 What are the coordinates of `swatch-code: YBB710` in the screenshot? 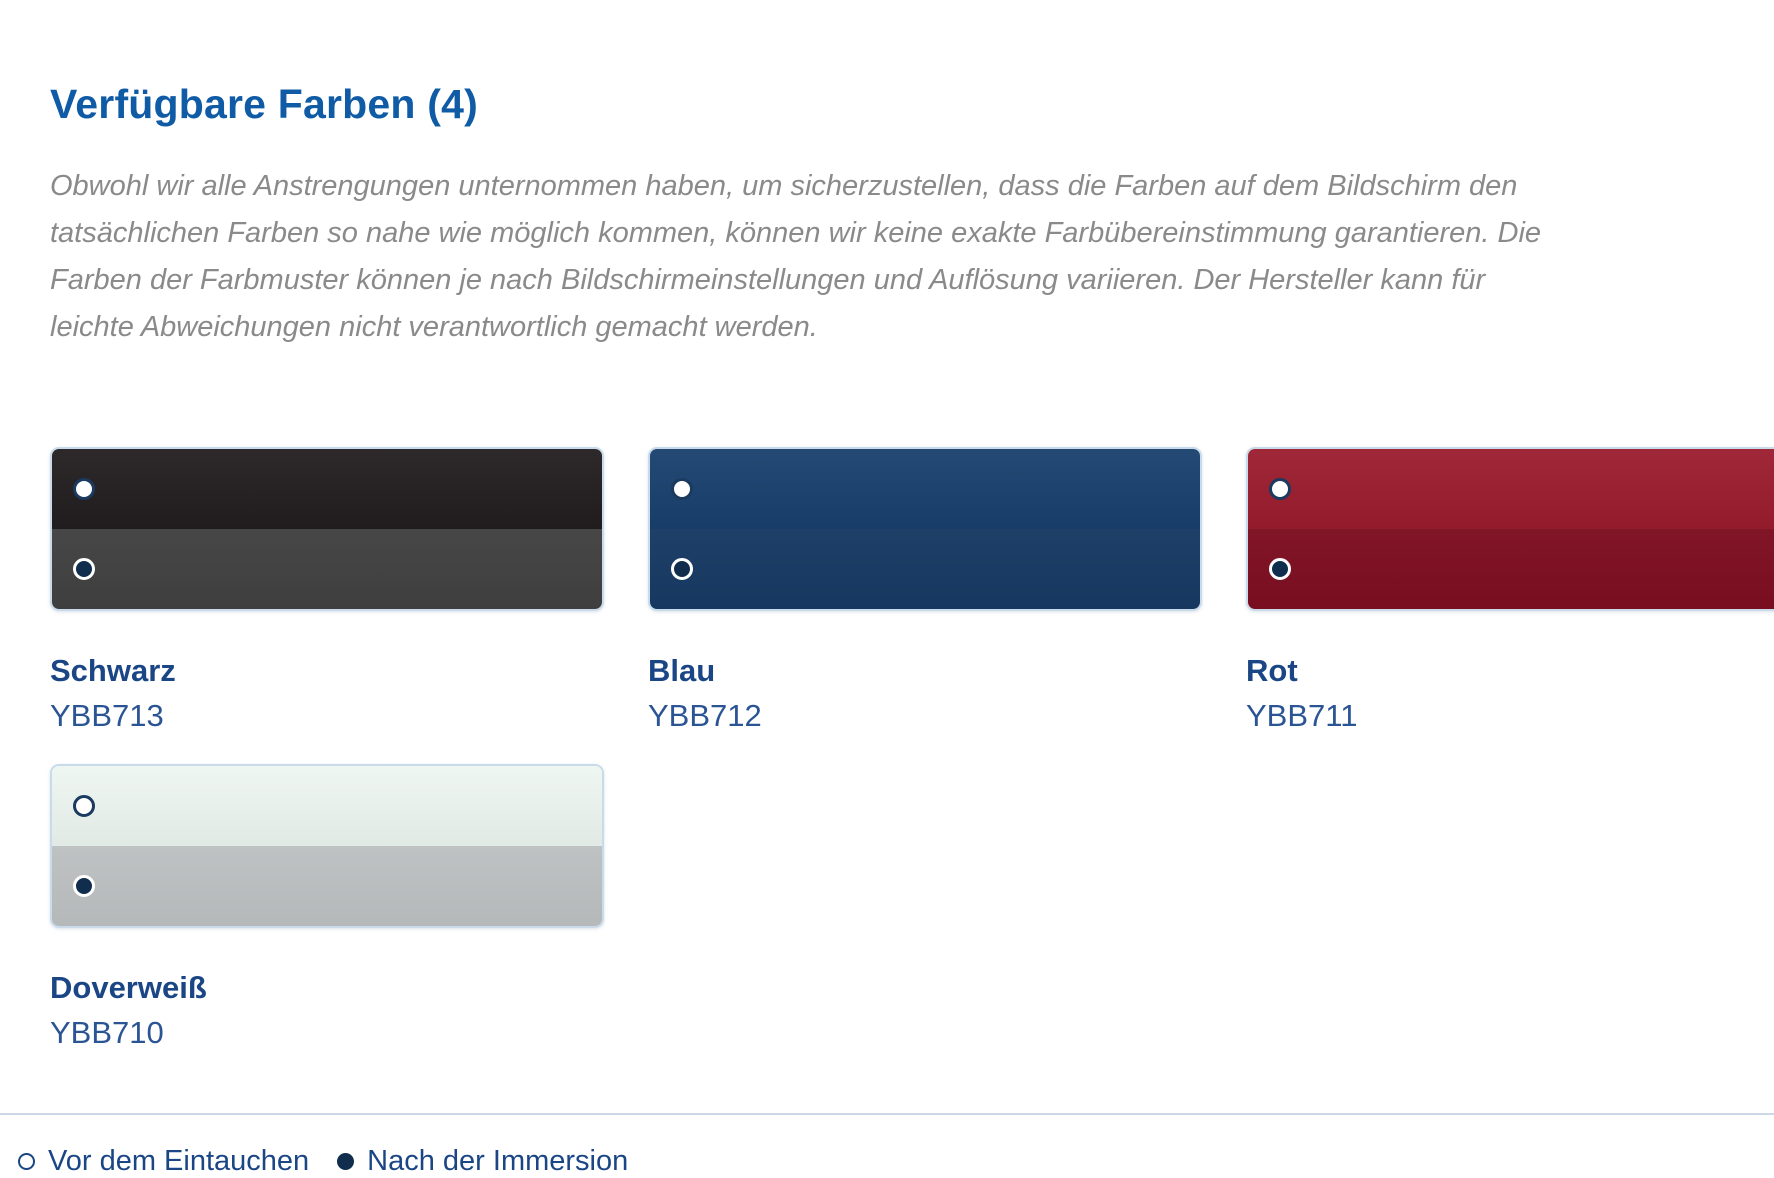 It's located at (107, 1032).